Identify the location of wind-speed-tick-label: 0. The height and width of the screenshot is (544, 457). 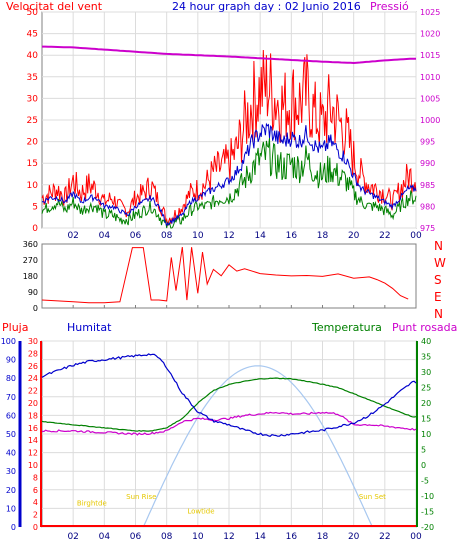
(35, 229).